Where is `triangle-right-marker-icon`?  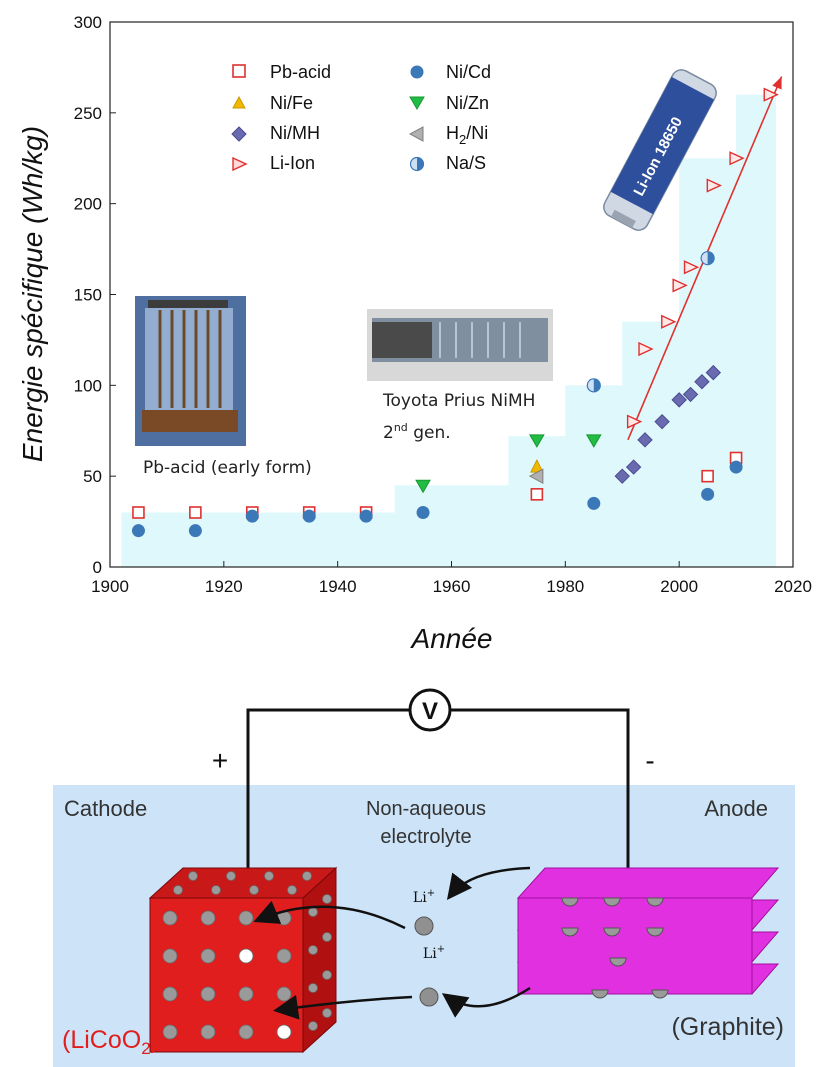
triangle-right-marker-icon is located at coordinates (240, 164).